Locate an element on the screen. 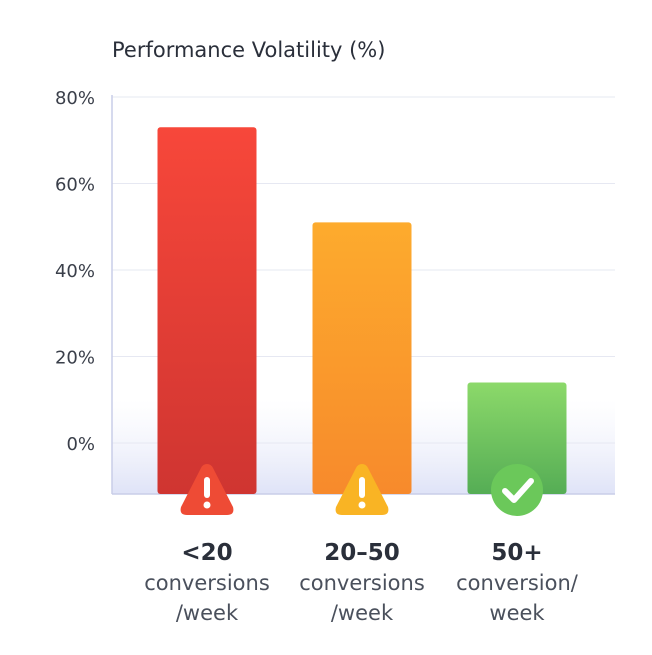 The height and width of the screenshot is (655, 652). y-tick-label: 80% is located at coordinates (75, 98).